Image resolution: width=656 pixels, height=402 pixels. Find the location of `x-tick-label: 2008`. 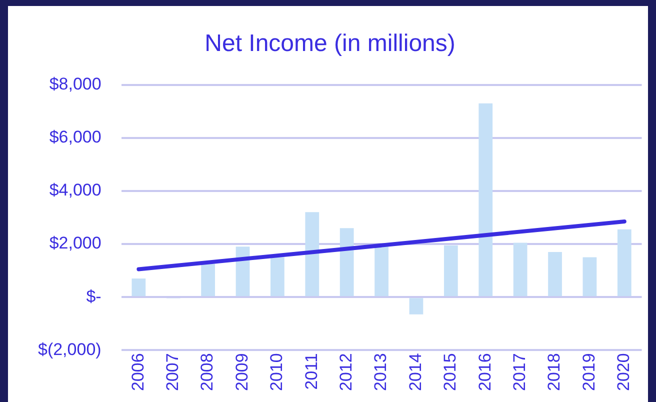

x-tick-label: 2008 is located at coordinates (207, 372).